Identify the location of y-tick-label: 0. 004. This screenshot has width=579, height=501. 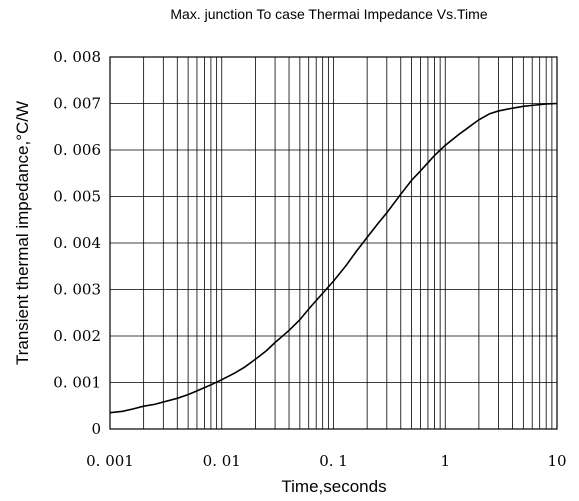
(77, 243).